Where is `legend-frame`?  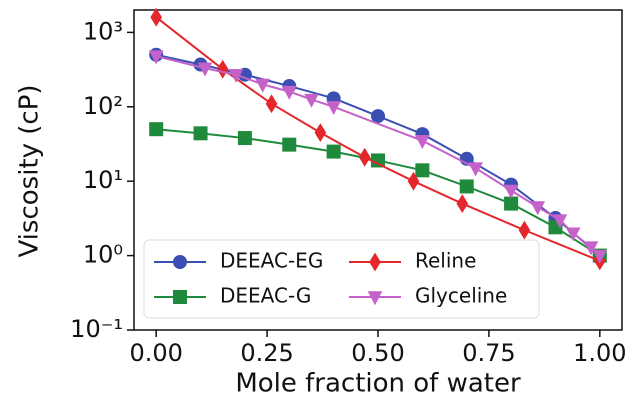 legend-frame is located at coordinates (341, 279).